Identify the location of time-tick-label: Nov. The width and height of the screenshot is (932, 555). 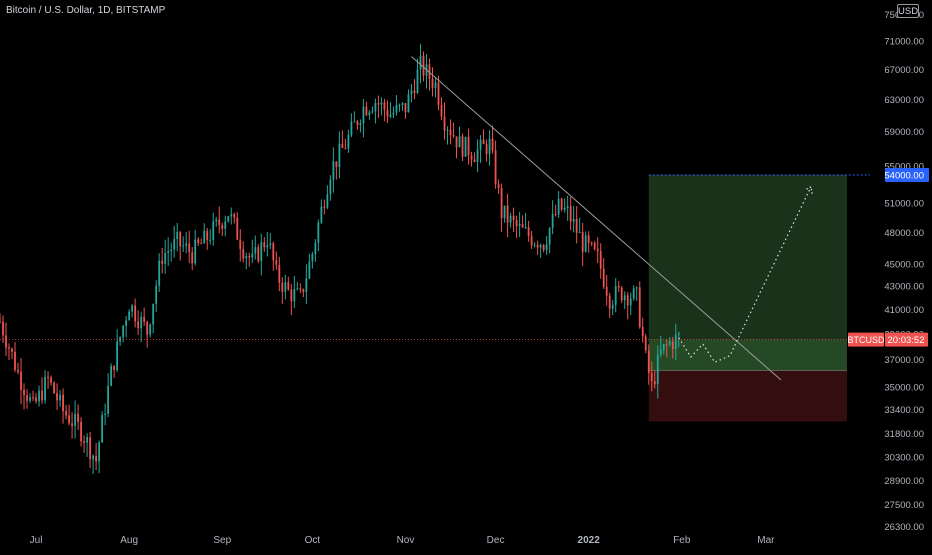
(406, 540).